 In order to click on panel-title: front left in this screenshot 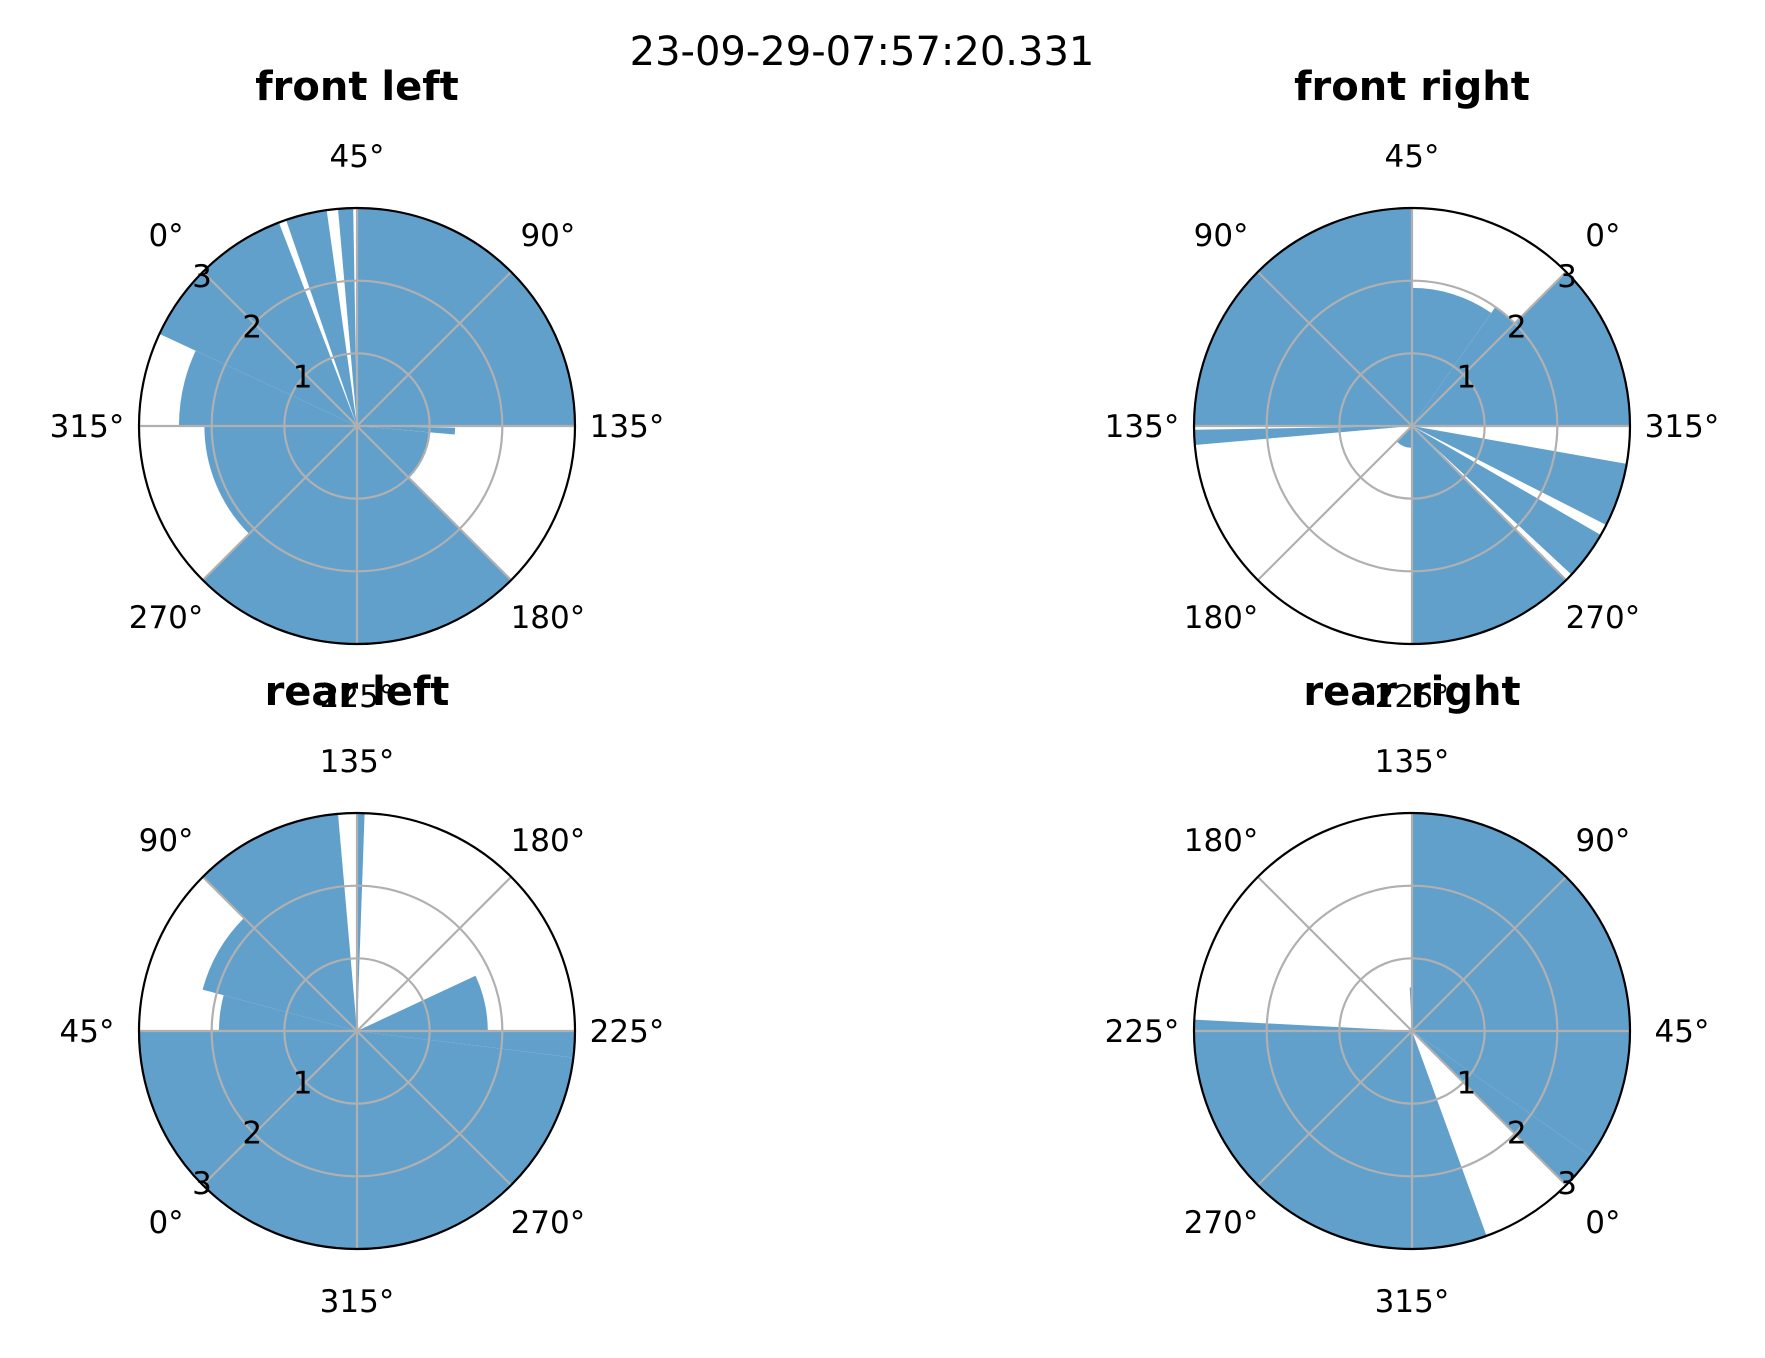, I will do `click(357, 87)`.